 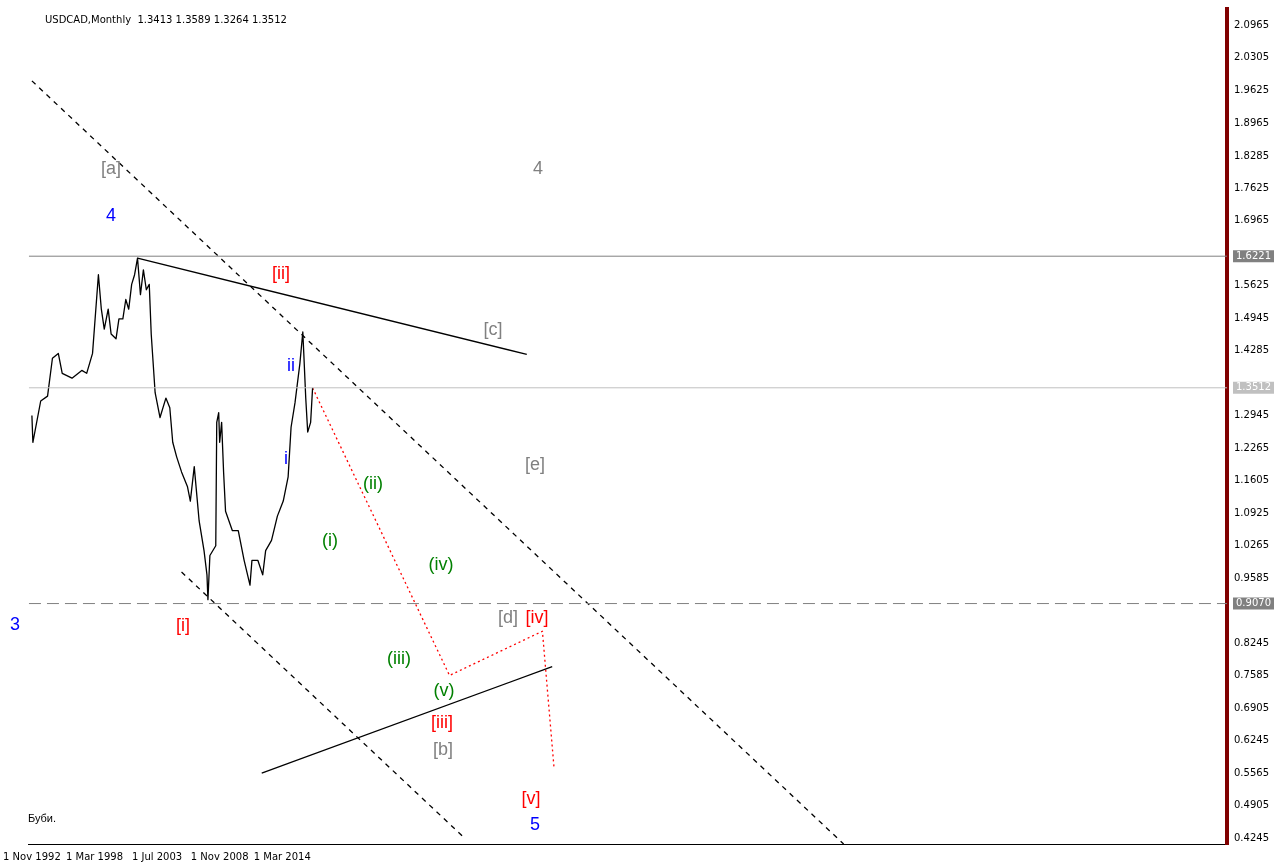 I want to click on annotation: [i], so click(x=183, y=624).